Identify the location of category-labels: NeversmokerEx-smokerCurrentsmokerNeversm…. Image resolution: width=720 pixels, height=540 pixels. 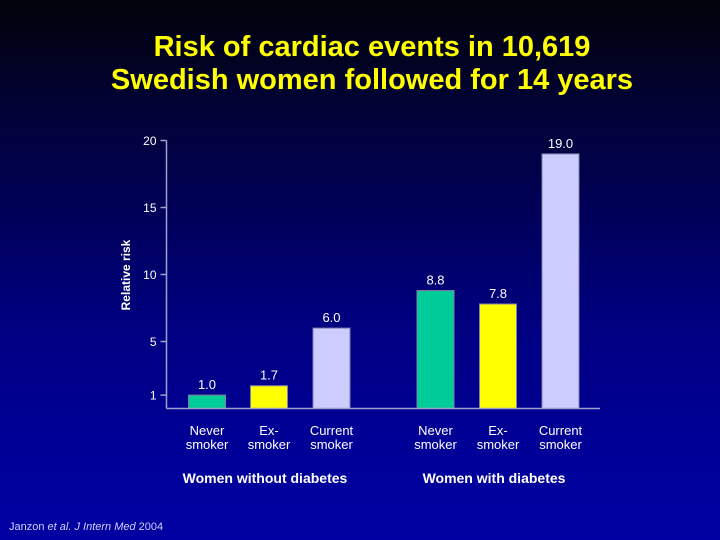
(384, 437).